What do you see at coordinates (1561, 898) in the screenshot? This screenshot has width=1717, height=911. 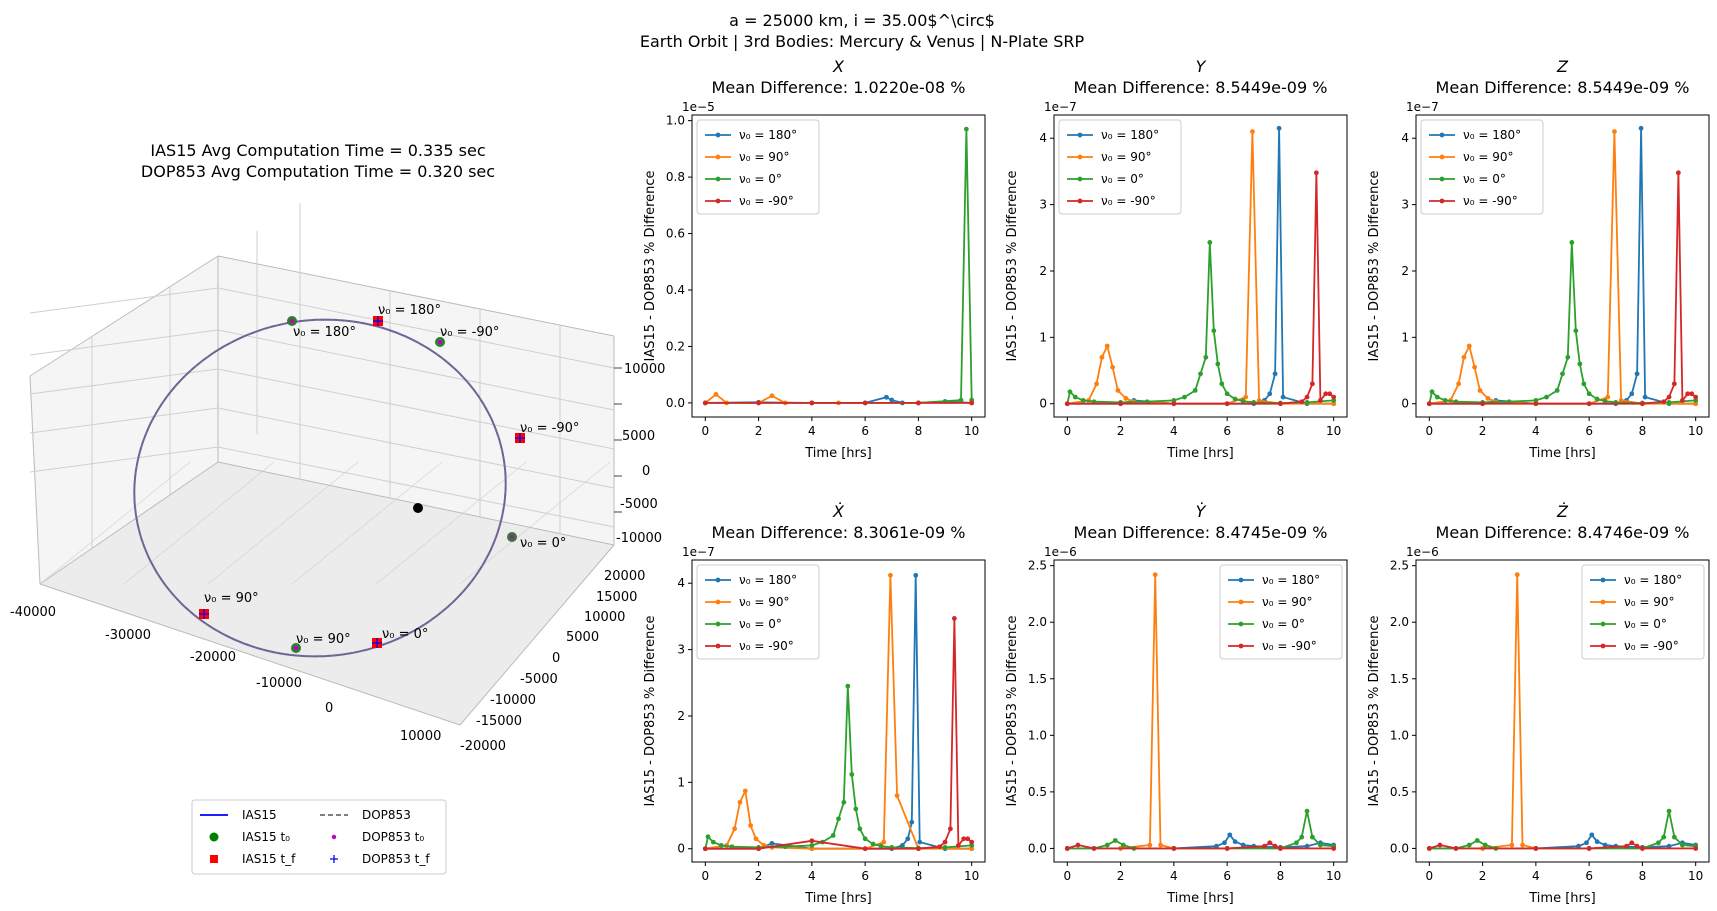 I see `x-axis-label: Time [hrs]` at bounding box center [1561, 898].